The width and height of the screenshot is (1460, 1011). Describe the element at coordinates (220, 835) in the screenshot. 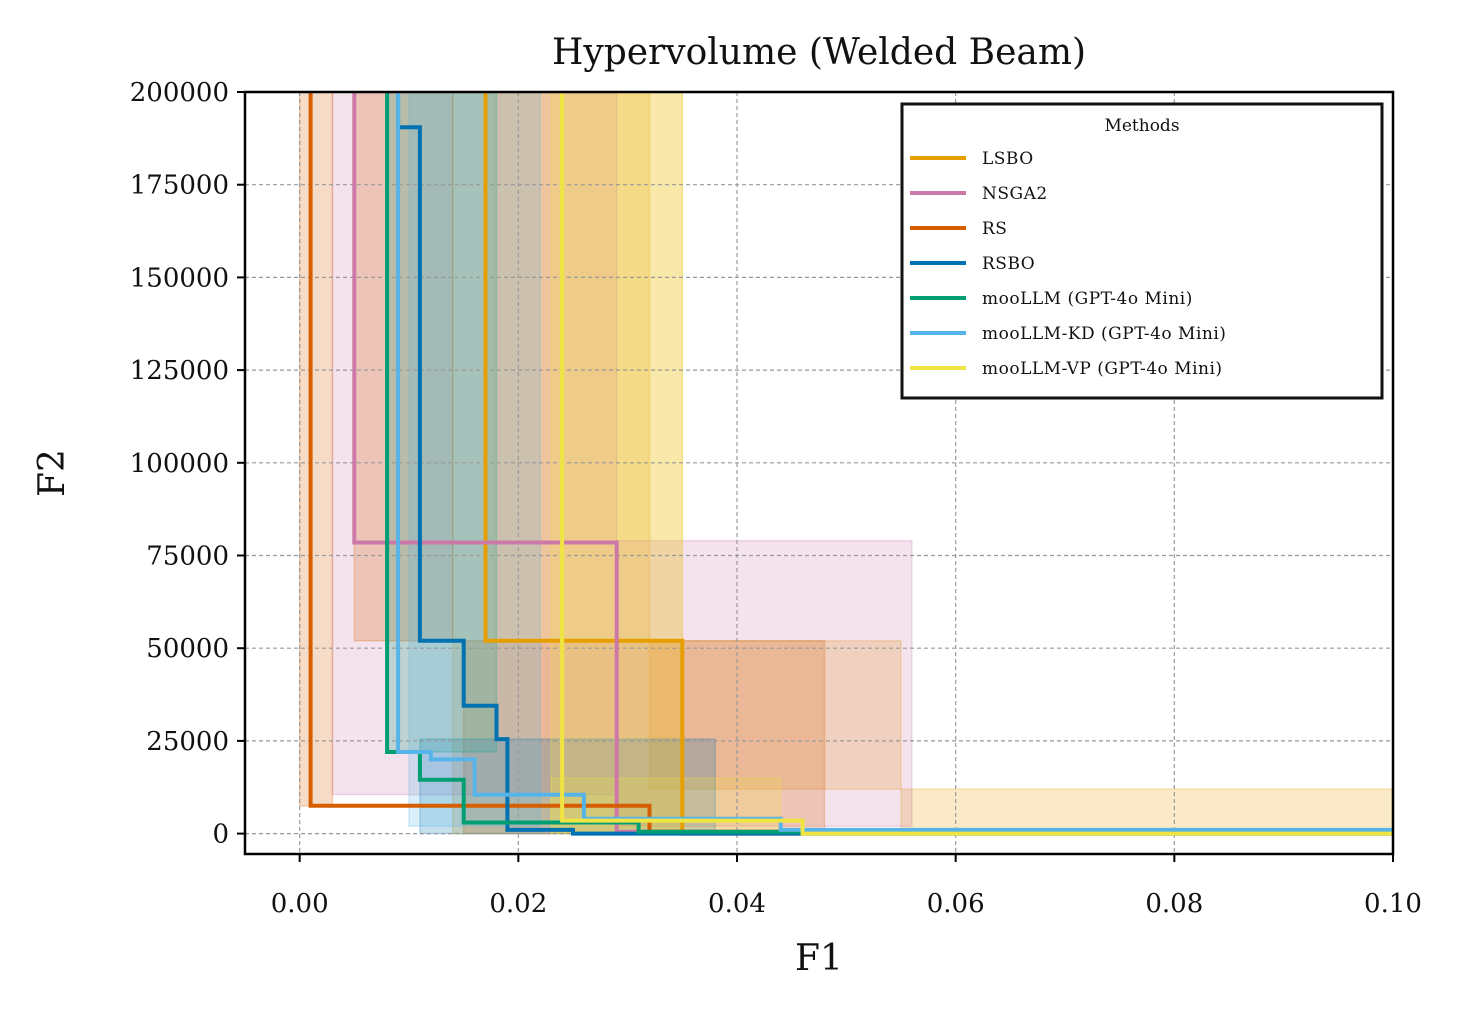

I see `y-tick-label: 0` at that location.